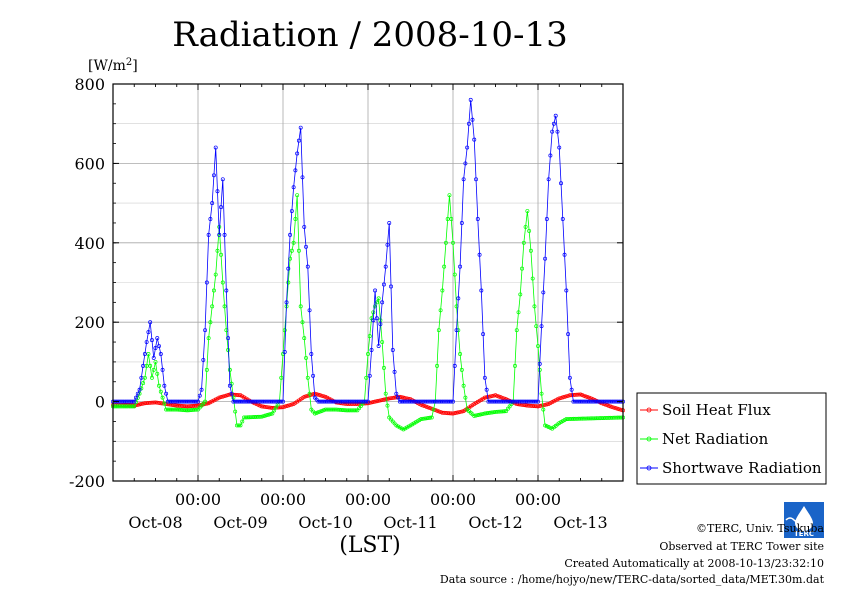  Describe the element at coordinates (804, 518) in the screenshot. I see `water-drop-icon` at that location.